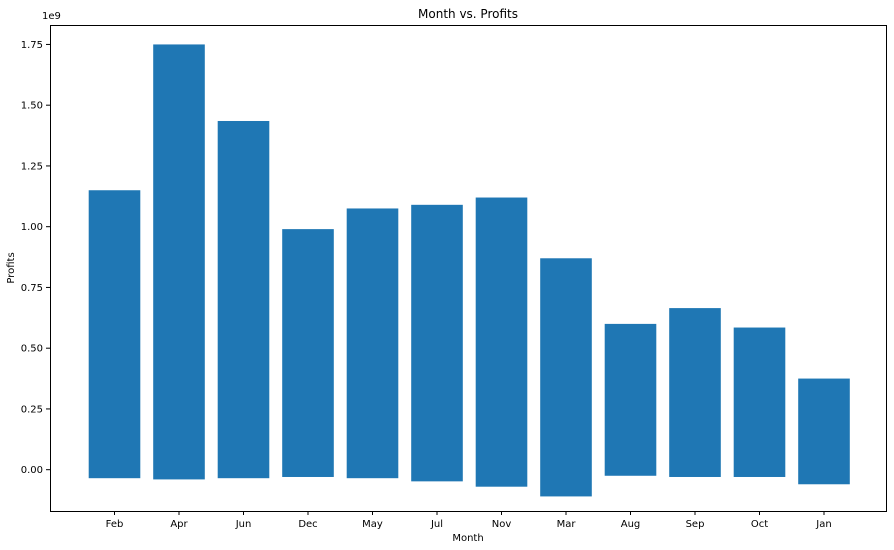 This screenshot has height=550, width=894. Describe the element at coordinates (32, 470) in the screenshot. I see `y-tick-label: 0.00` at that location.